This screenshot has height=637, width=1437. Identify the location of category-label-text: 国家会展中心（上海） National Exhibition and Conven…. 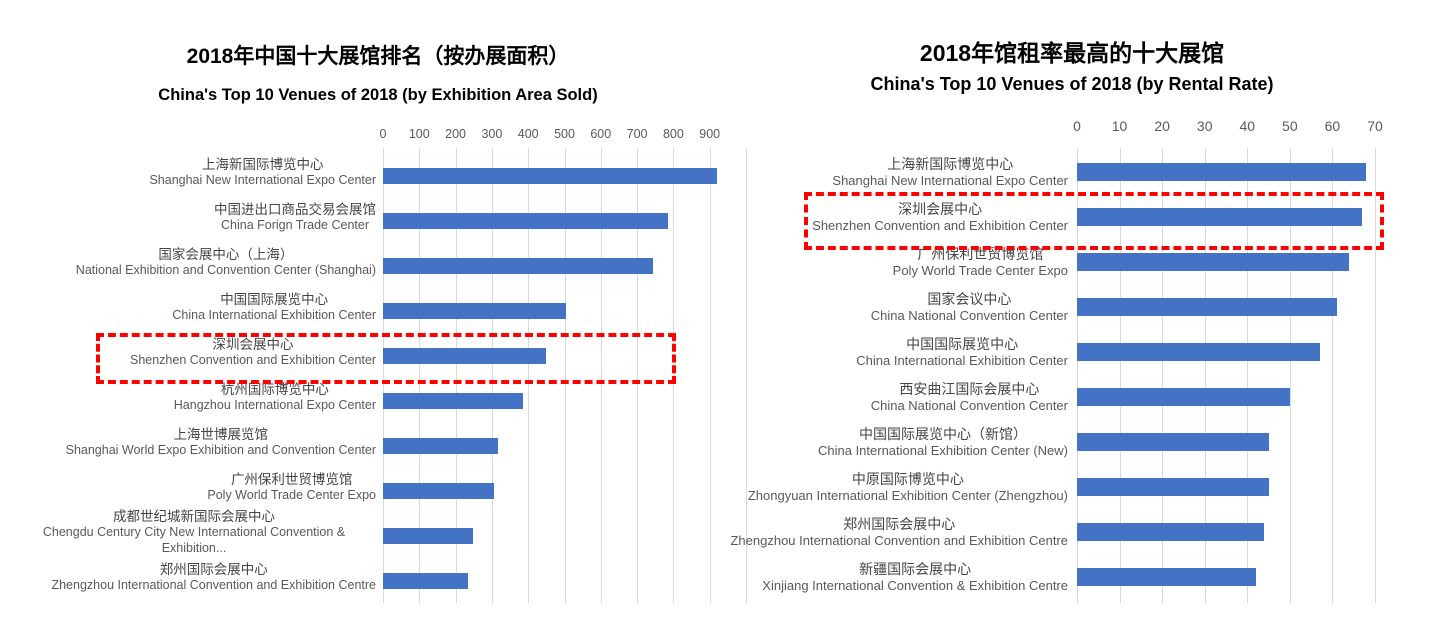
(226, 263).